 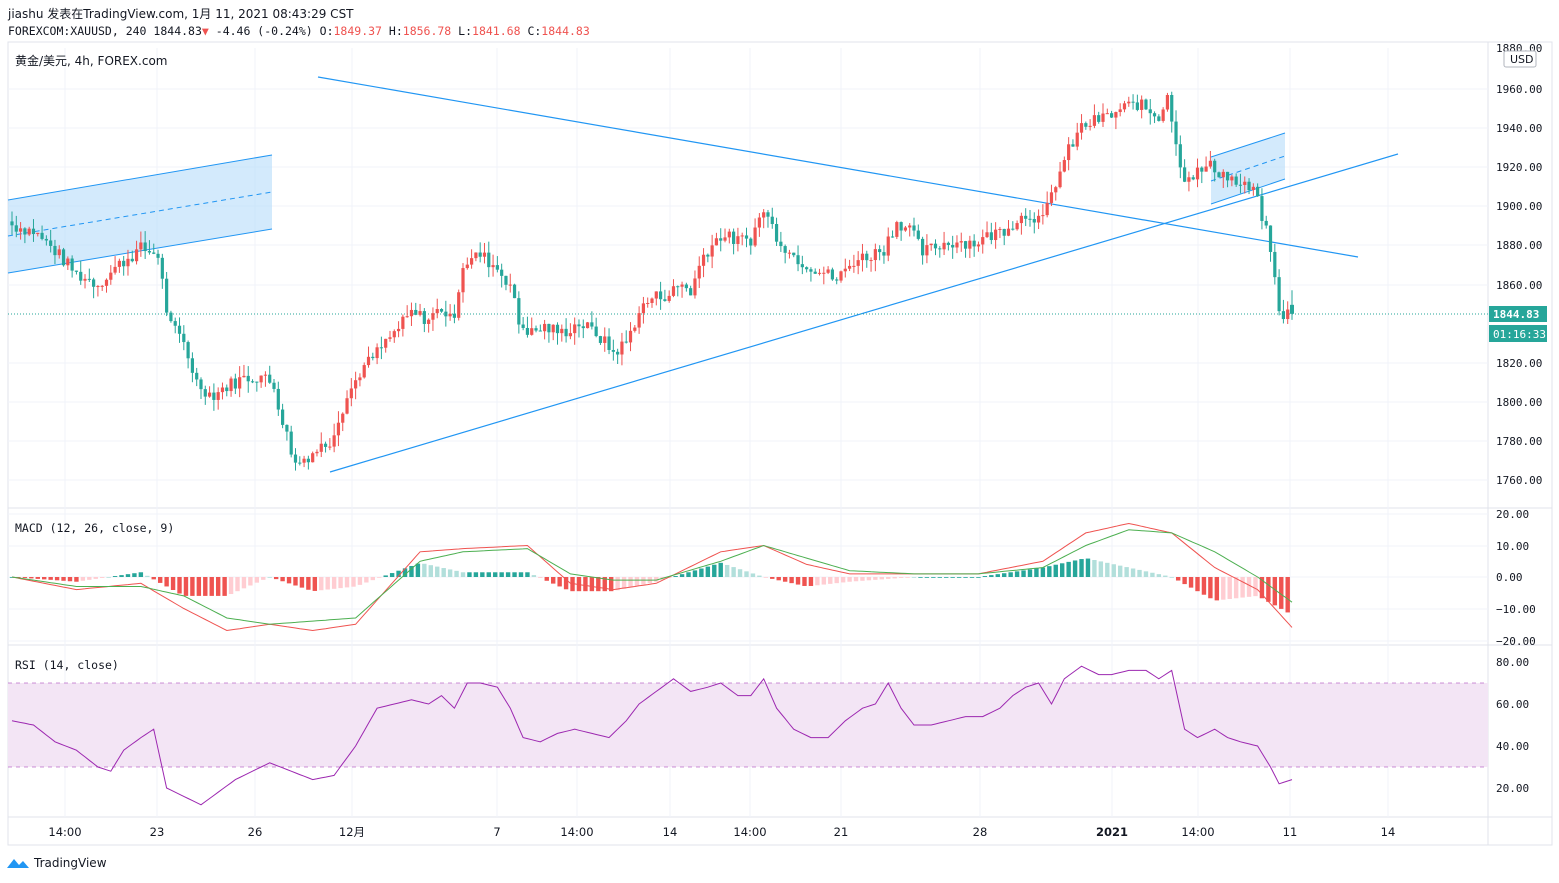 I want to click on footer-brand: TradingView, so click(x=56, y=863).